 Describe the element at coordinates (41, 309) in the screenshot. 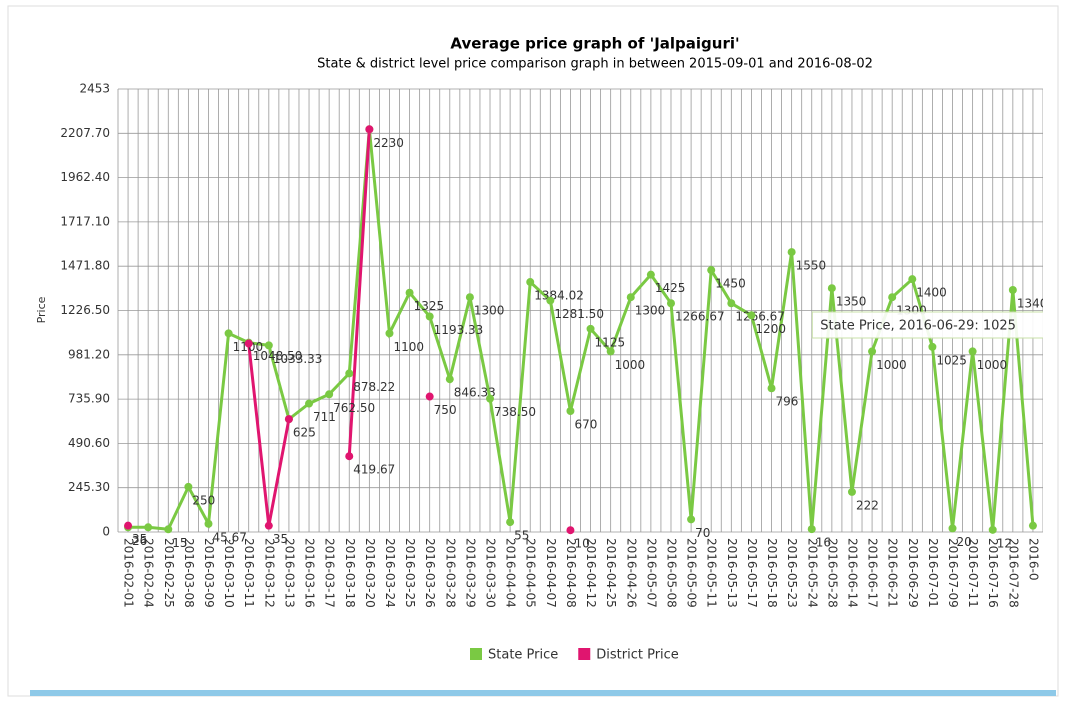

I see `y-axis-label: Price` at that location.